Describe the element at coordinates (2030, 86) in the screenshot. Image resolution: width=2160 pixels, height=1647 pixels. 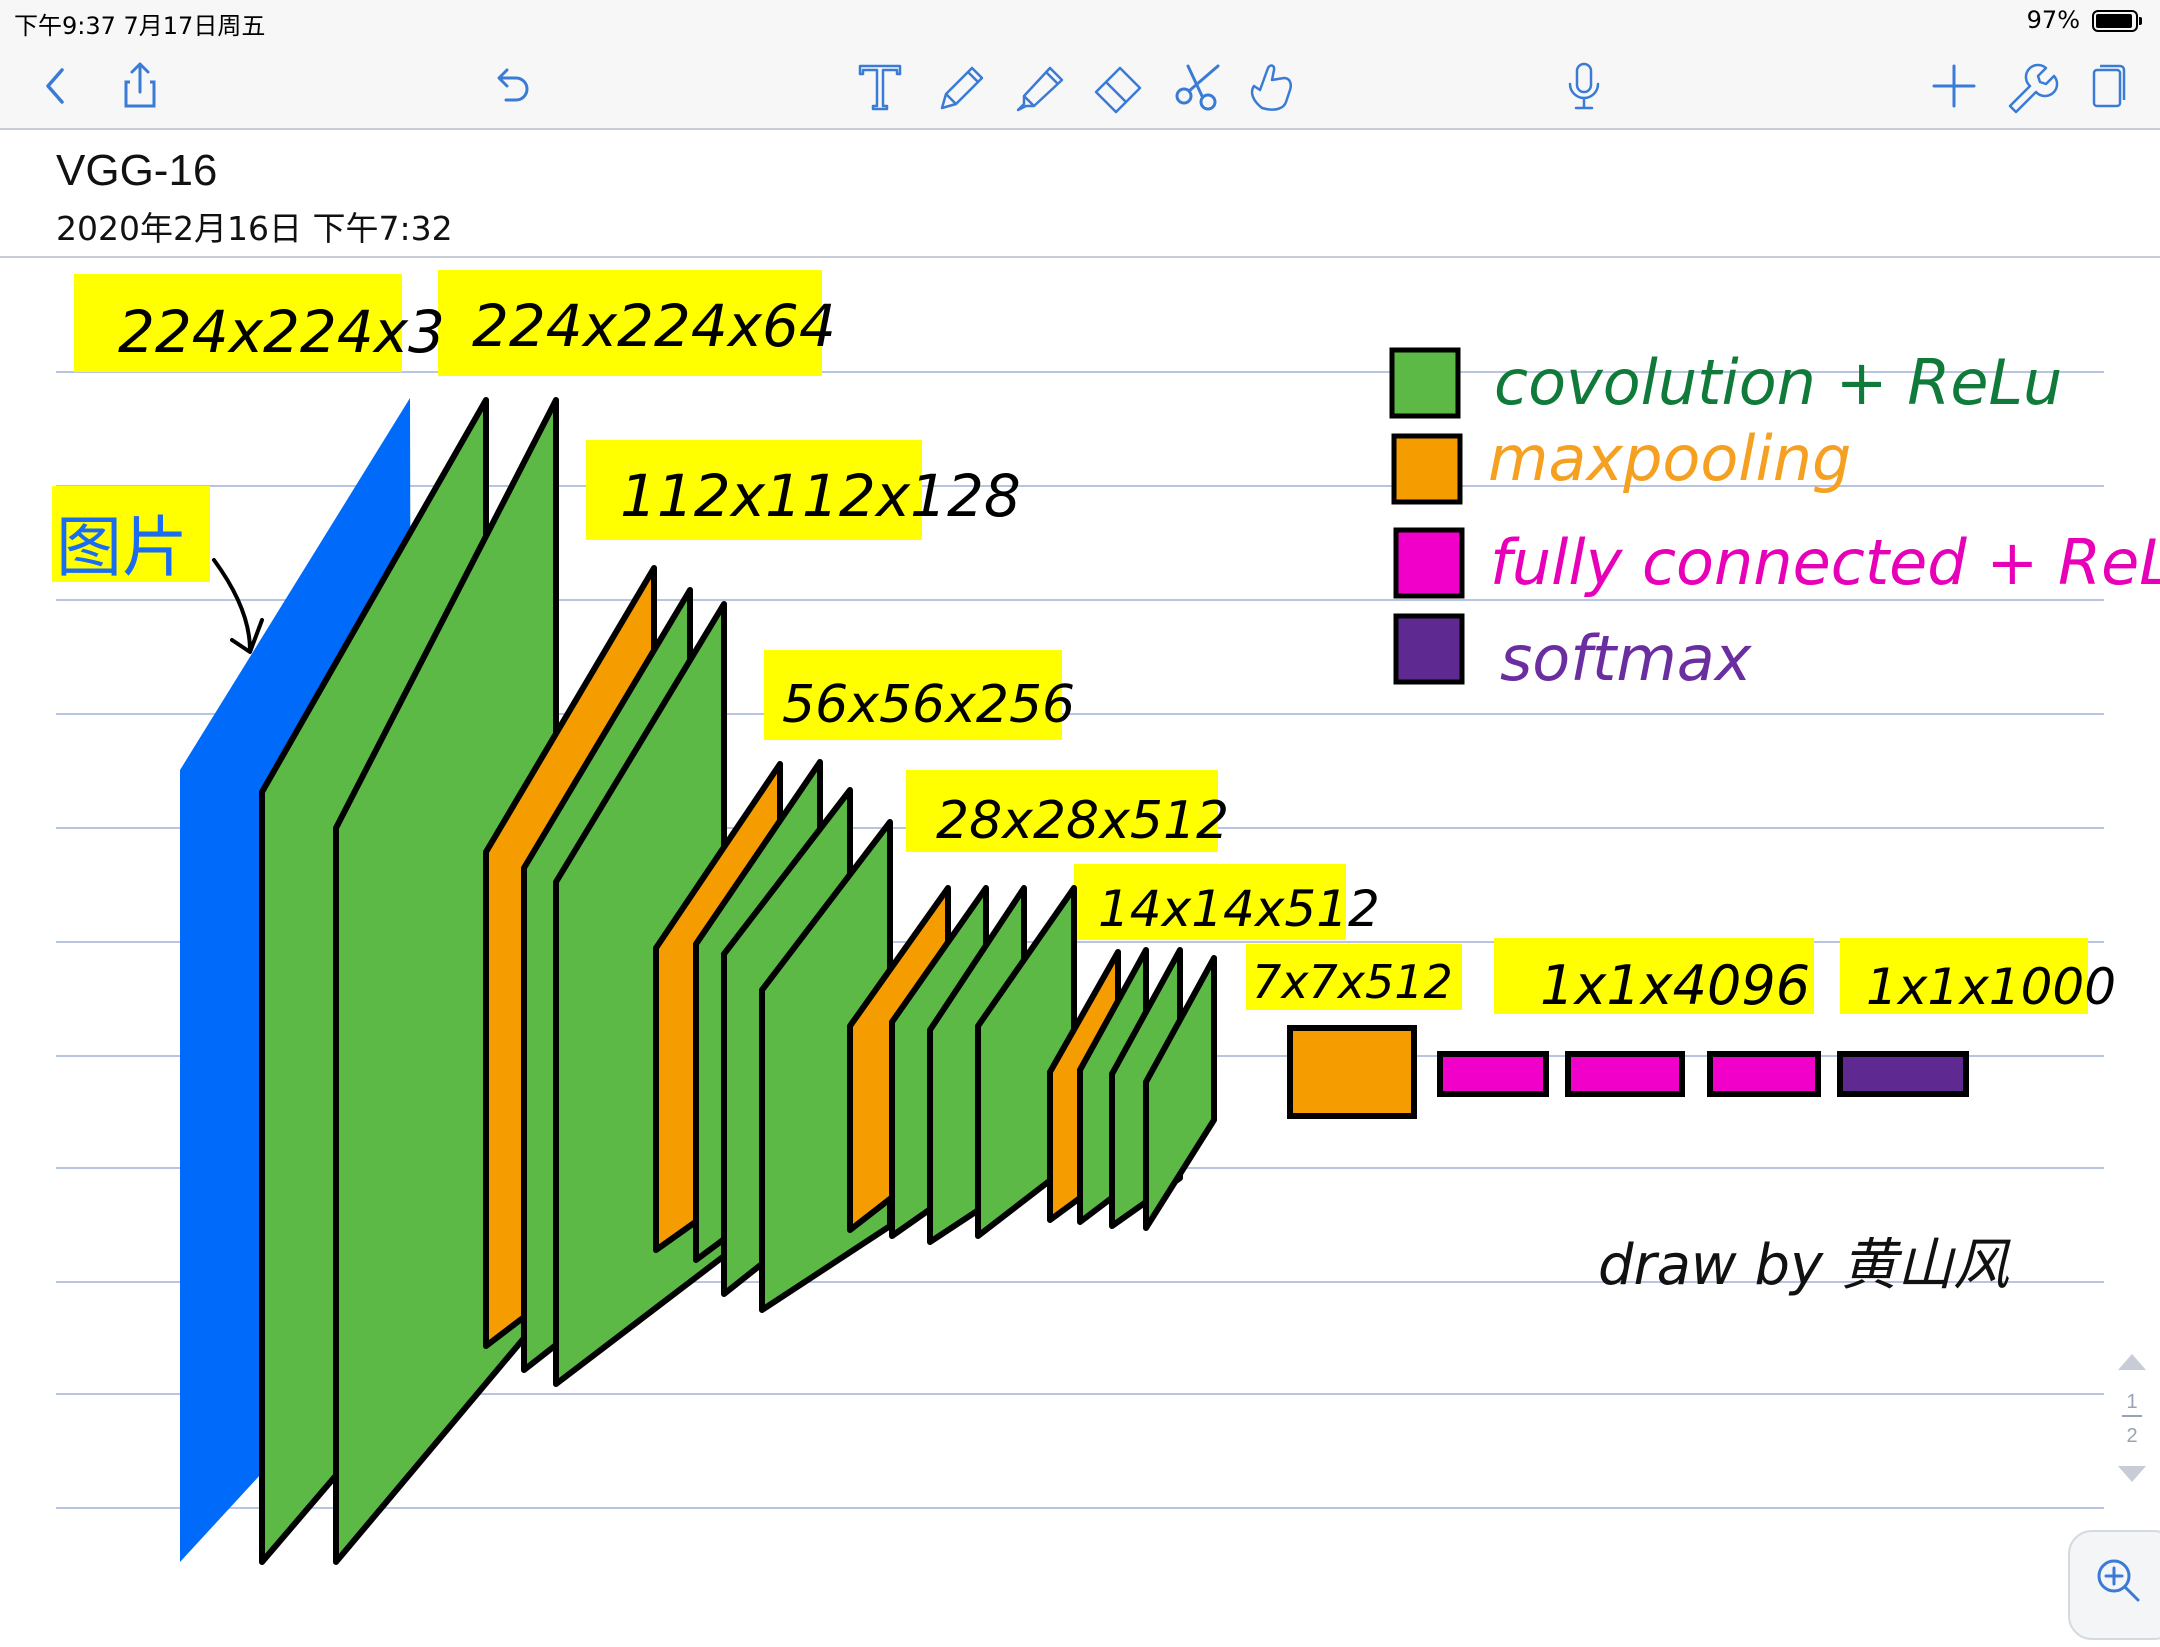
I see `wrench-icon` at that location.